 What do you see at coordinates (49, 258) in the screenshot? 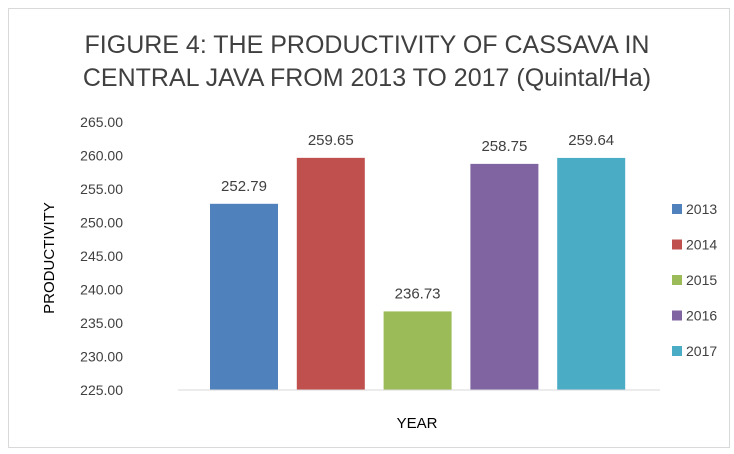
I see `y-axis-label: PRODUCTIVITY` at bounding box center [49, 258].